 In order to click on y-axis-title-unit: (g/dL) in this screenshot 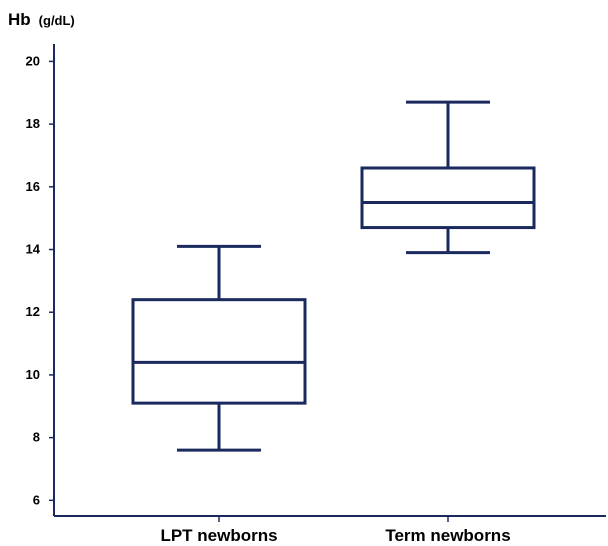, I will do `click(57, 20)`.